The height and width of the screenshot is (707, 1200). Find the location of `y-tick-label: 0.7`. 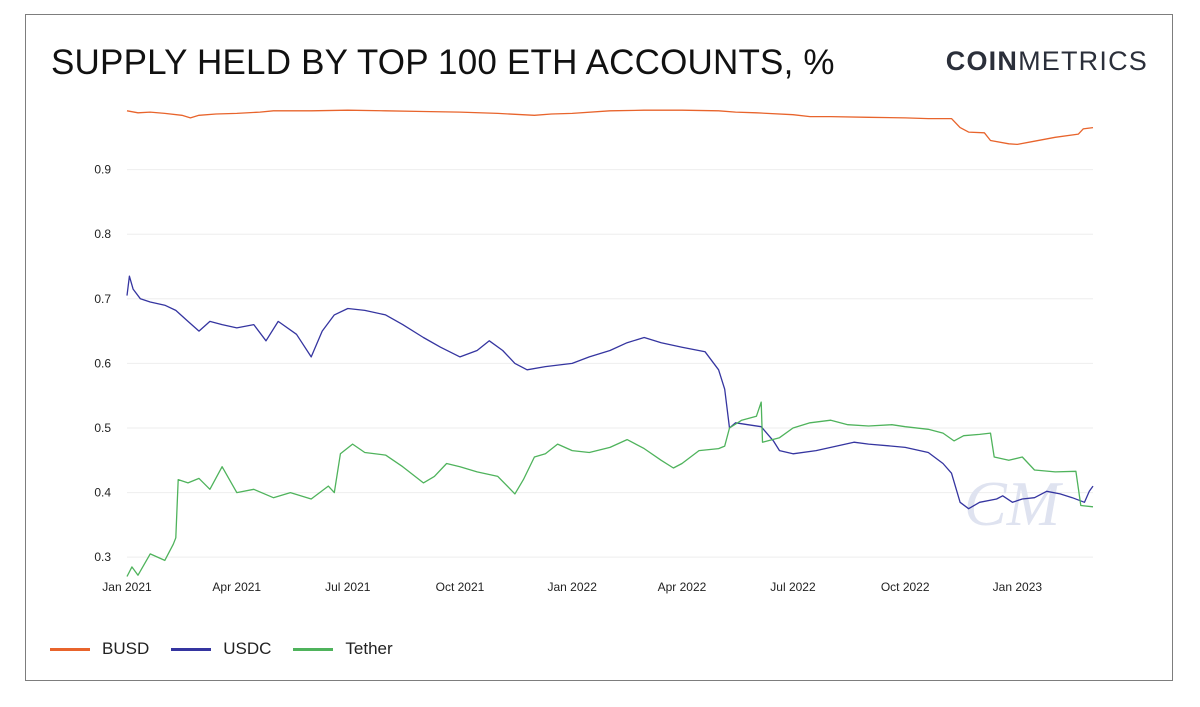

y-tick-label: 0.7 is located at coordinates (102, 299).